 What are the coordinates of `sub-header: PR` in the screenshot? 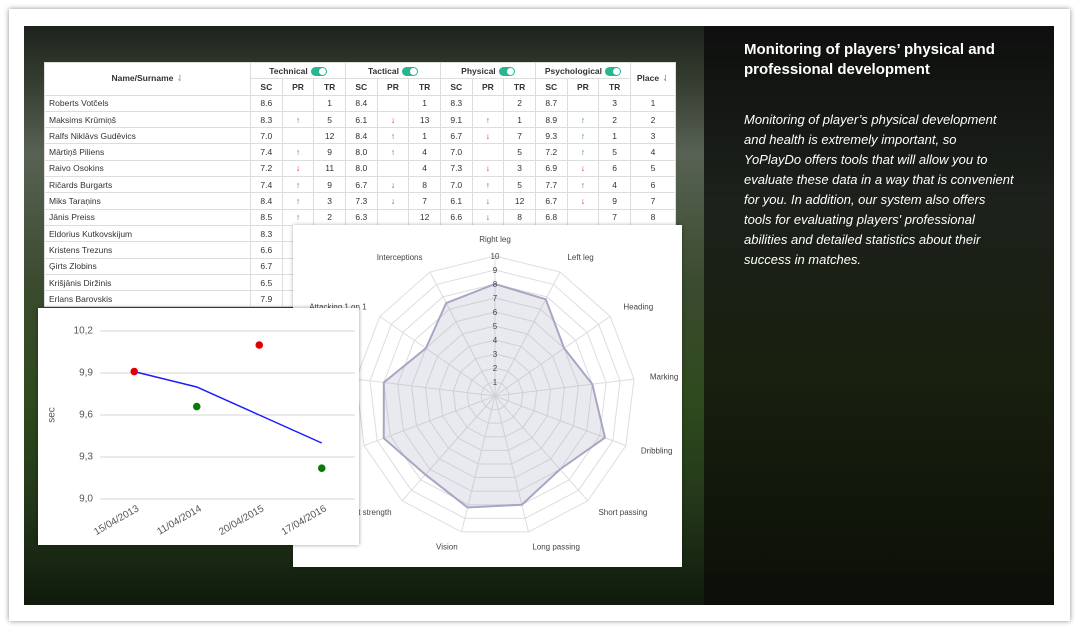 It's located at (393, 87).